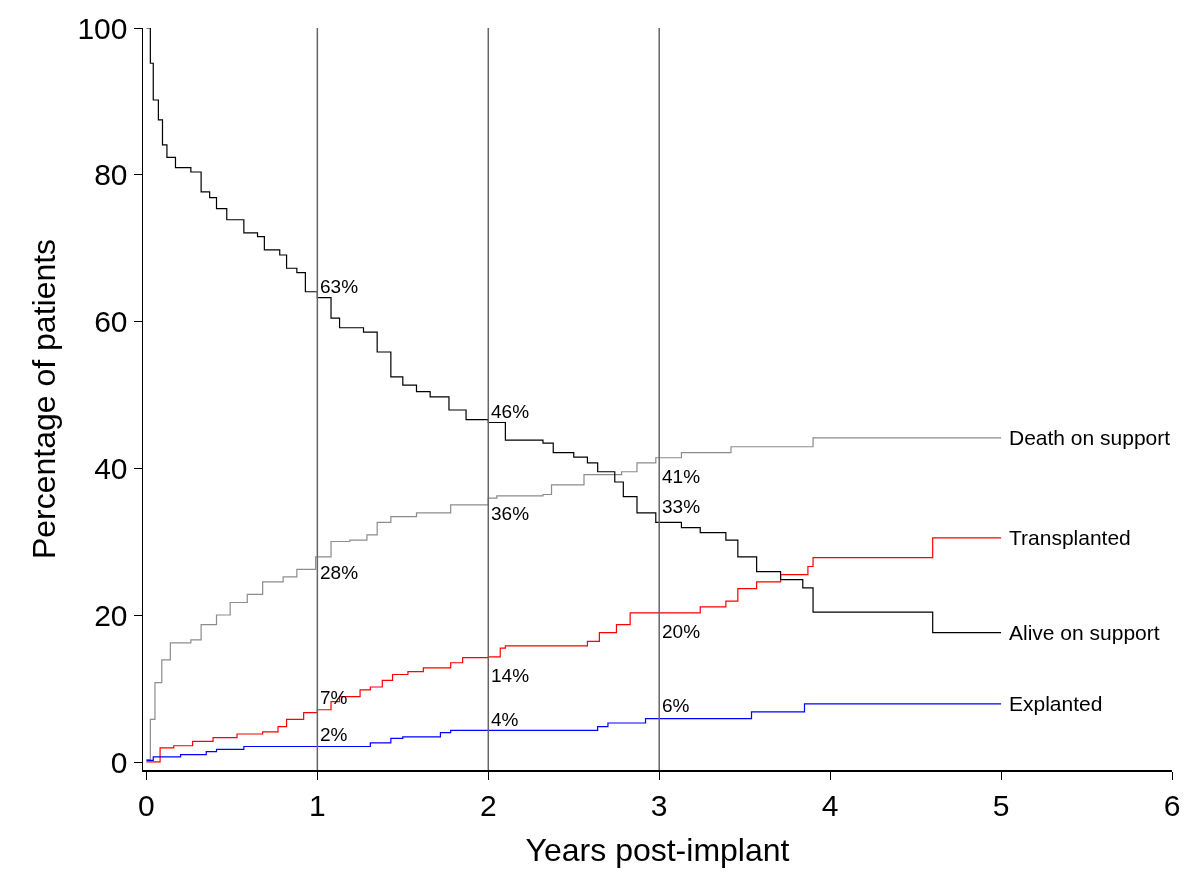 The image size is (1195, 880). I want to click on annotation: 41%, so click(681, 476).